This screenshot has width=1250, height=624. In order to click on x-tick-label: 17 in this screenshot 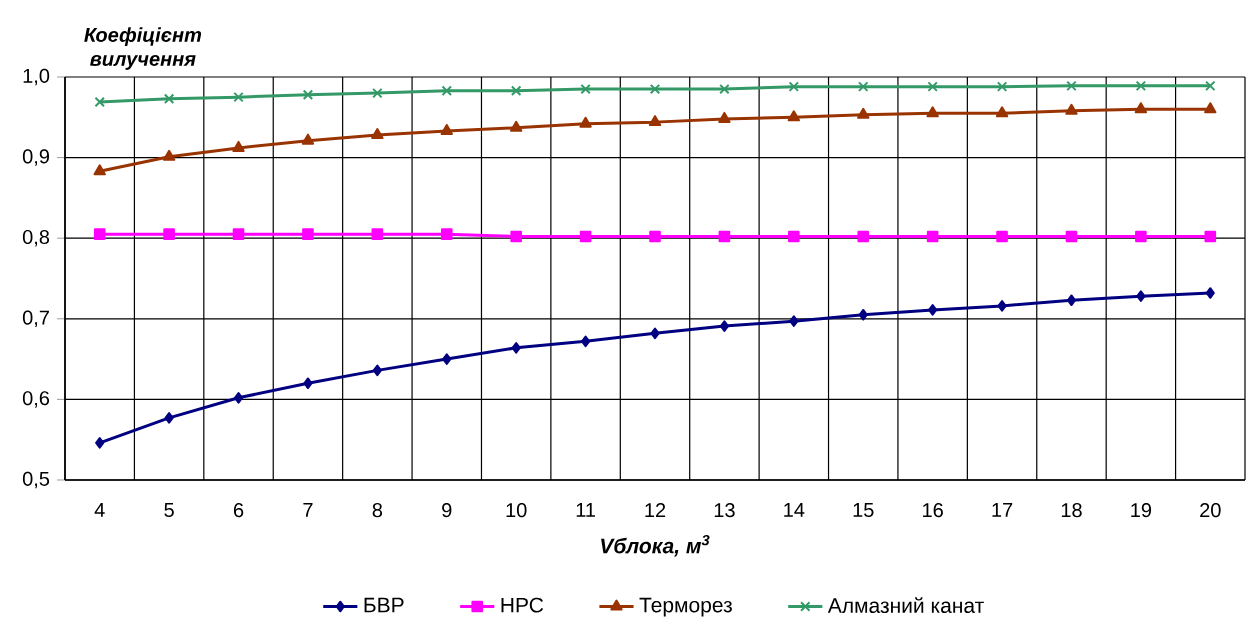, I will do `click(1002, 510)`.